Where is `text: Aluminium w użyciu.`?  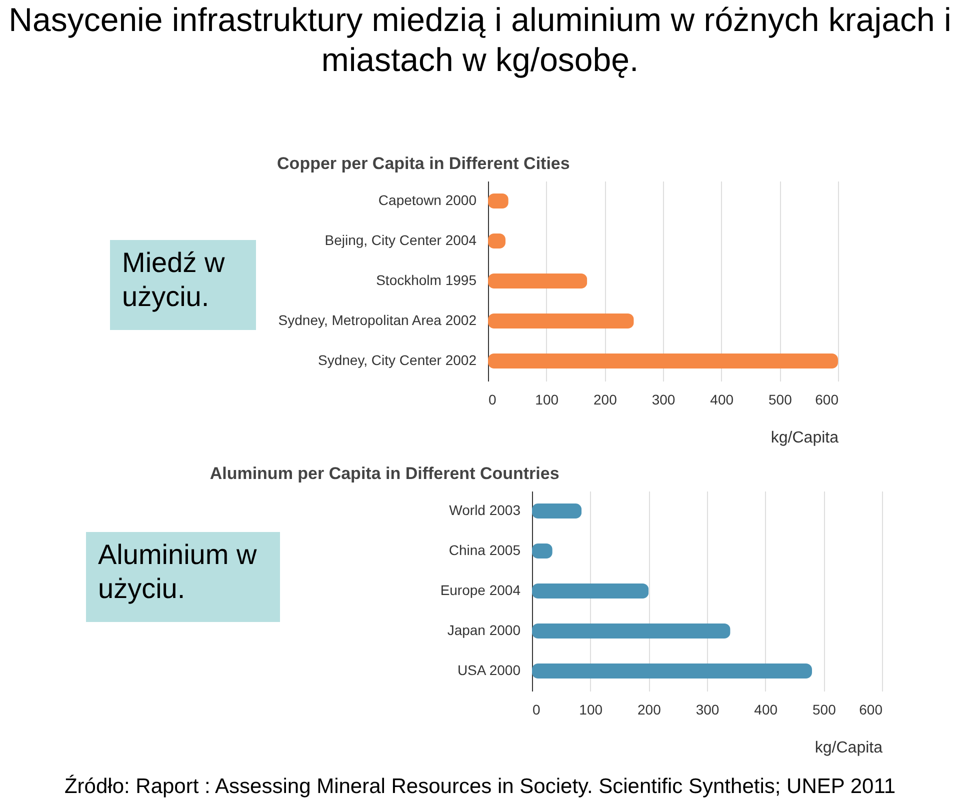 text: Aluminium w użyciu. is located at coordinates (183, 577).